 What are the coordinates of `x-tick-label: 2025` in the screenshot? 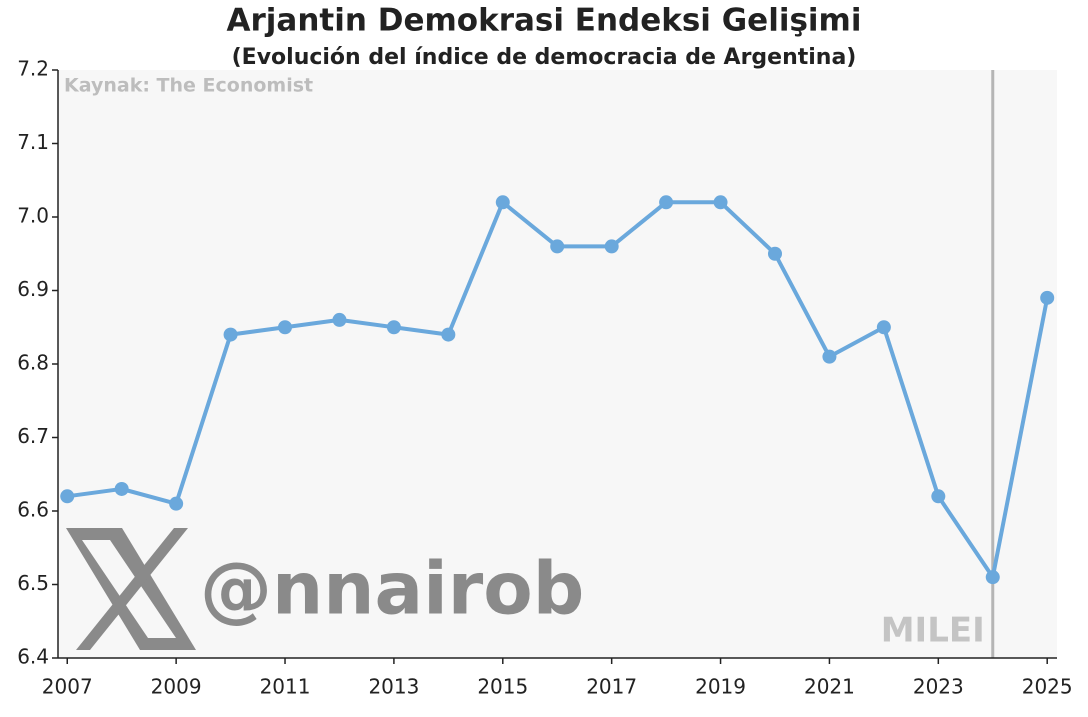 It's located at (1047, 687).